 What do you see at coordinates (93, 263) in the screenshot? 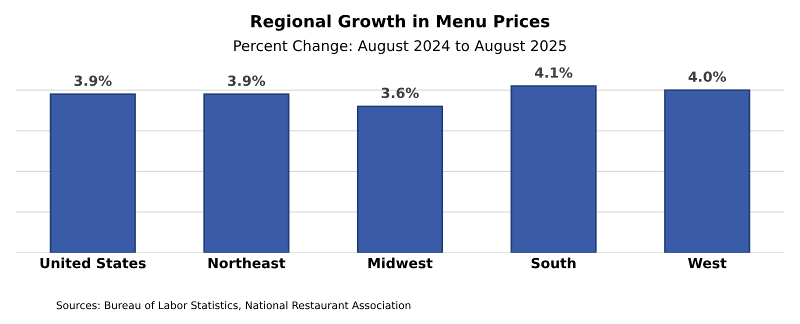
I see `x-tick-label: United States` at bounding box center [93, 263].